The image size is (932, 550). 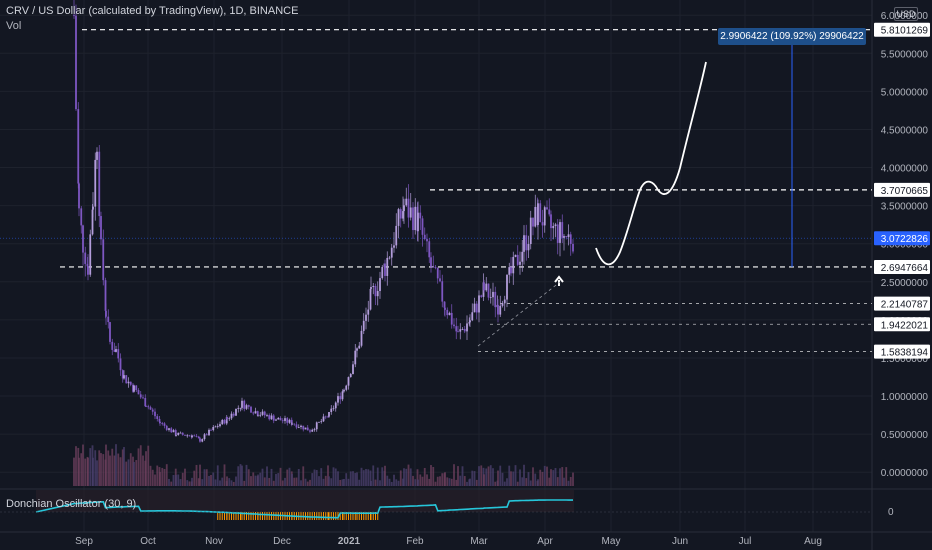 What do you see at coordinates (905, 435) in the screenshot?
I see `price-tick-label: 0.5000000` at bounding box center [905, 435].